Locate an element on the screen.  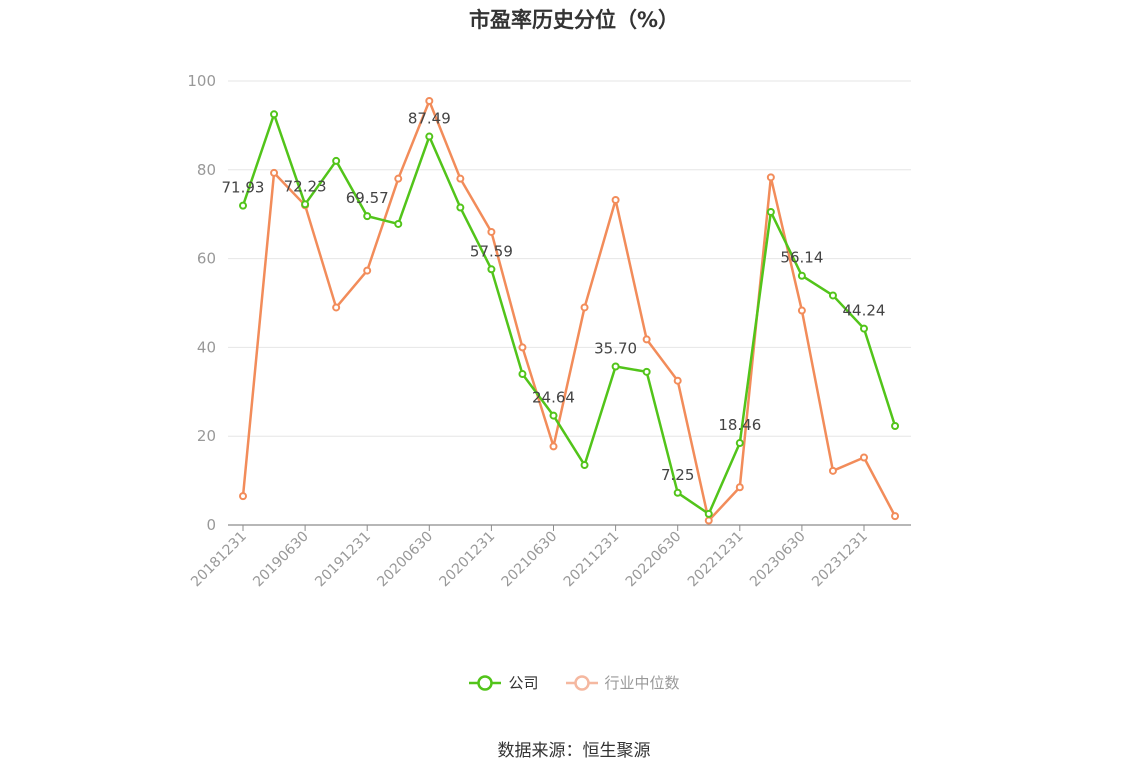
legend: 公司 行业中位数 is located at coordinates (574, 682).